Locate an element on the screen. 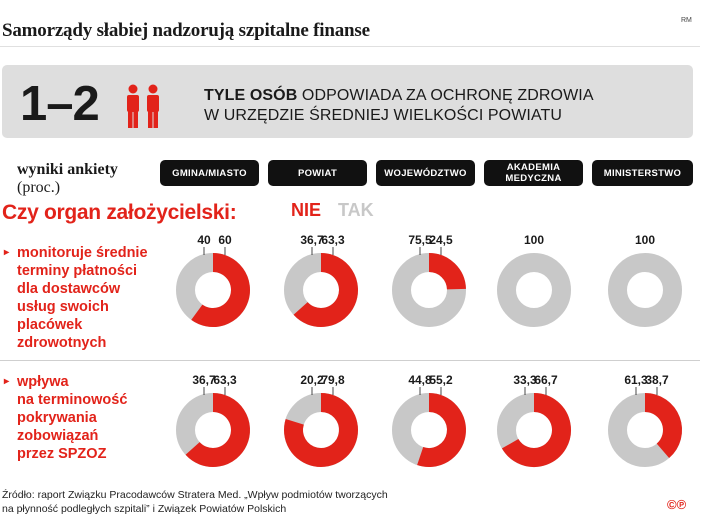 The width and height of the screenshot is (708, 530). banner-text-line2: W URZĘDZIE ŚREDNIEJ WIELKOŚCI POWIATU is located at coordinates (383, 115).